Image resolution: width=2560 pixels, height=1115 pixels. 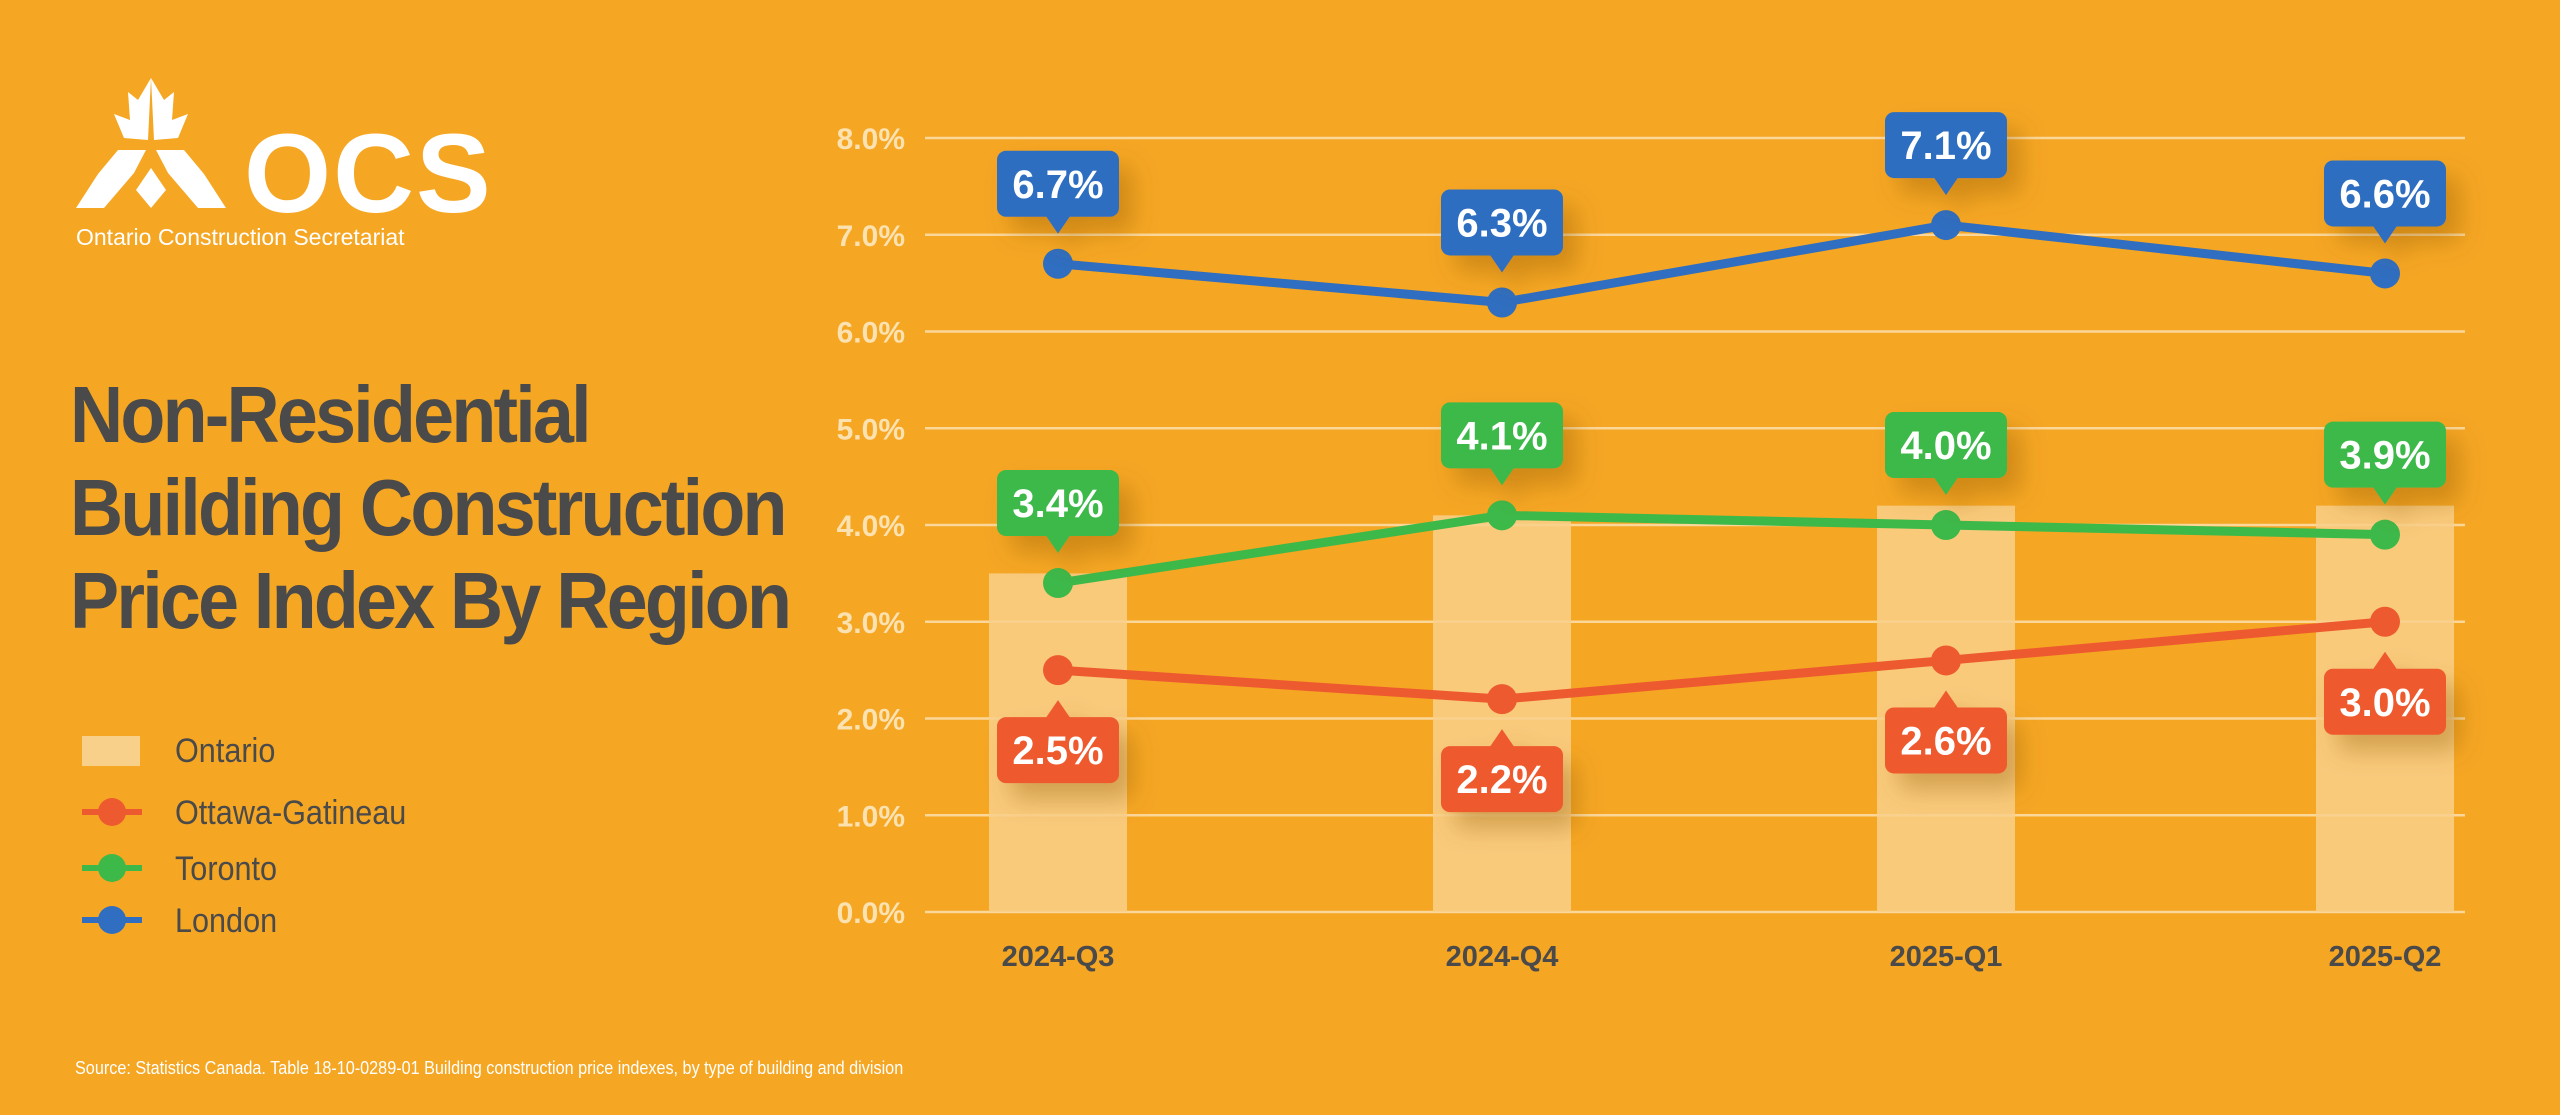 I want to click on y-tick-label: 3.0%, so click(x=871, y=623).